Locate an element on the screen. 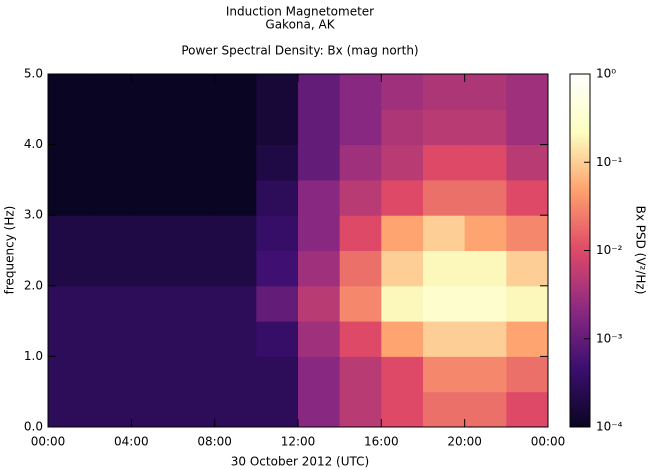 This screenshot has height=470, width=655. y-tick-label: 1.0 is located at coordinates (33, 356).